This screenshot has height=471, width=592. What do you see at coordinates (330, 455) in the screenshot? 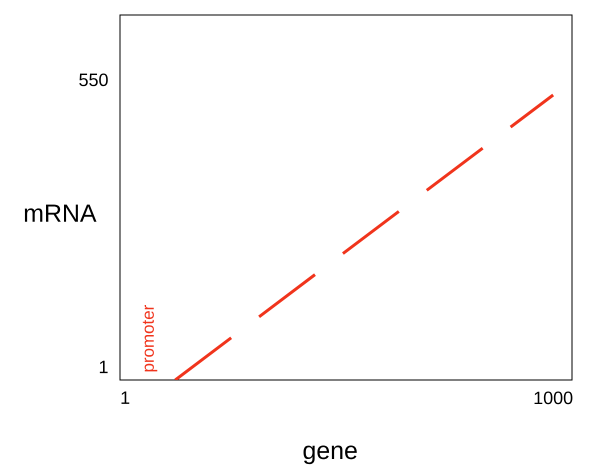
I see `x-axis-title: gene` at bounding box center [330, 455].